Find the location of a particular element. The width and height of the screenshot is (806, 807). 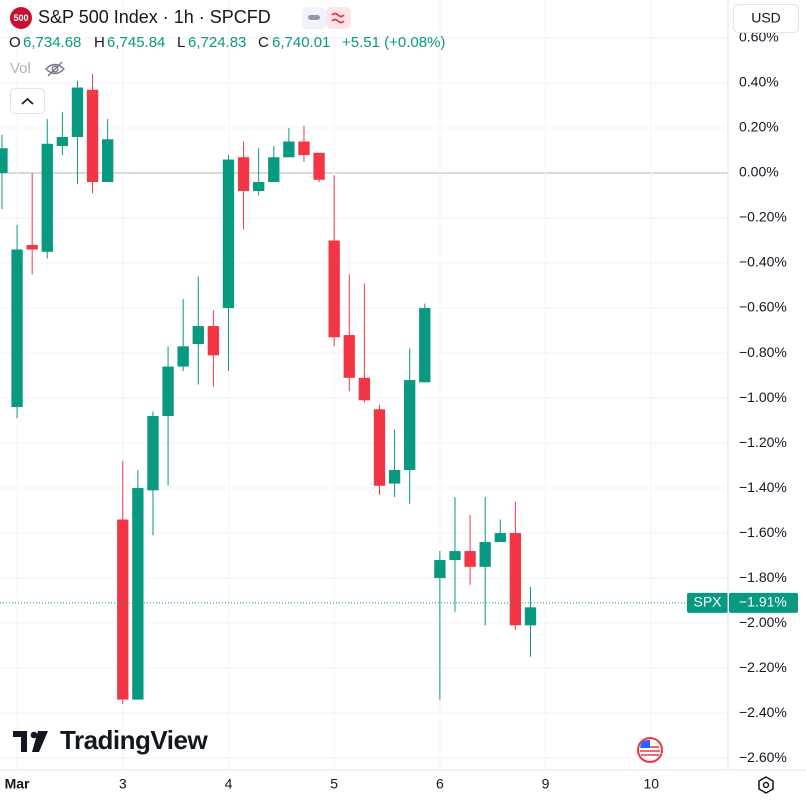

y-tick-label: 0.00% is located at coordinates (759, 172).